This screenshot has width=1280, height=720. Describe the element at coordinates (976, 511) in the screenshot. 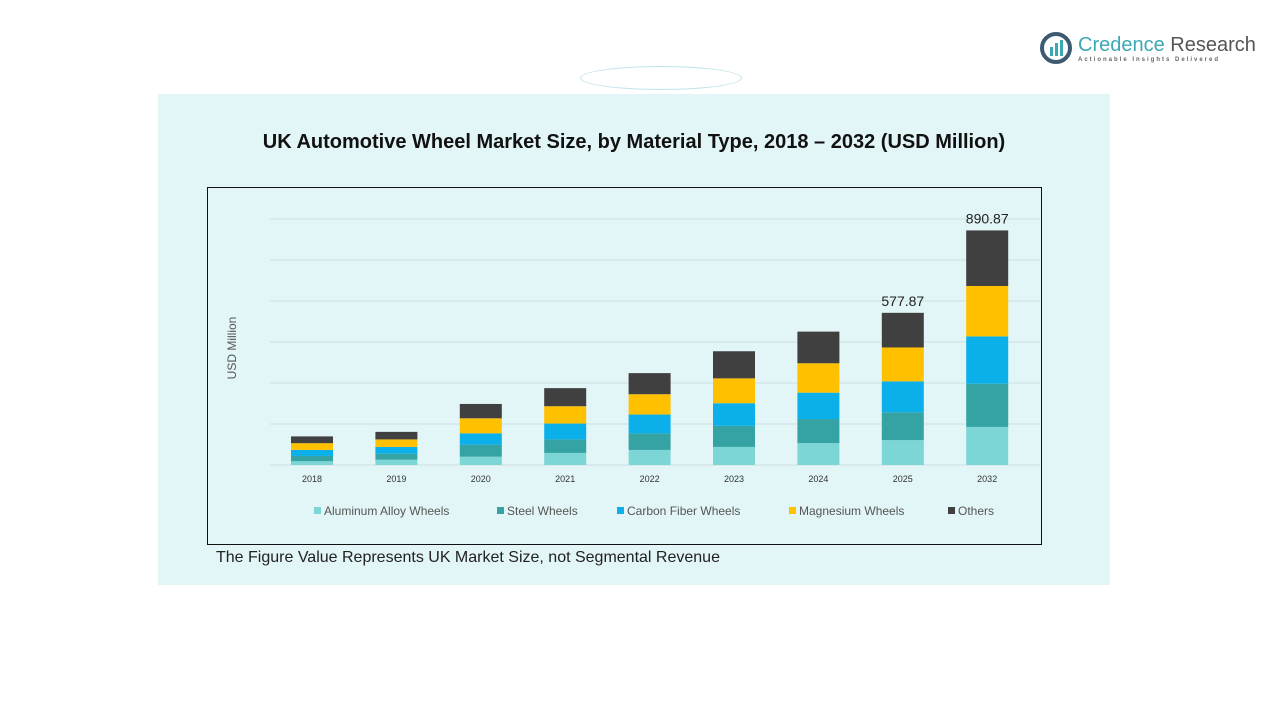

I see `legend-label: Others` at that location.